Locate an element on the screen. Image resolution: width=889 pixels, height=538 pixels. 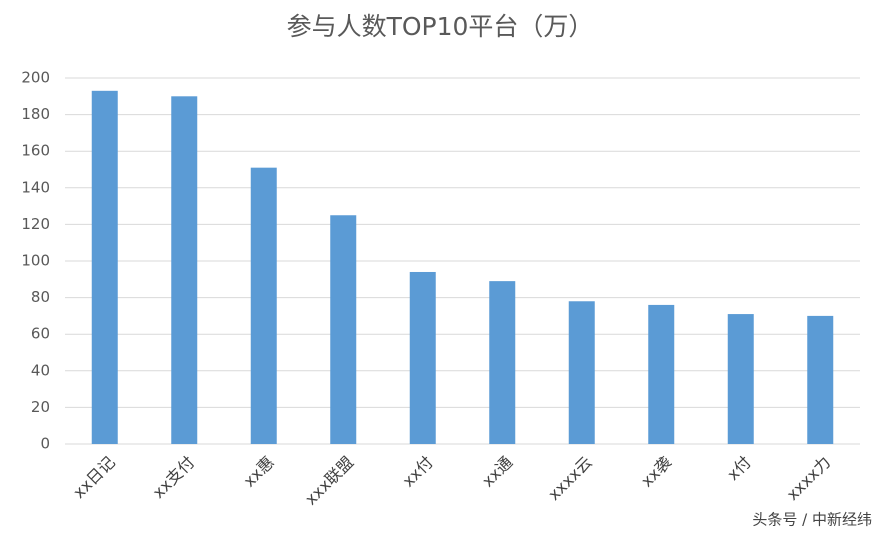
x-tick-label: xx支付 is located at coordinates (173, 477).